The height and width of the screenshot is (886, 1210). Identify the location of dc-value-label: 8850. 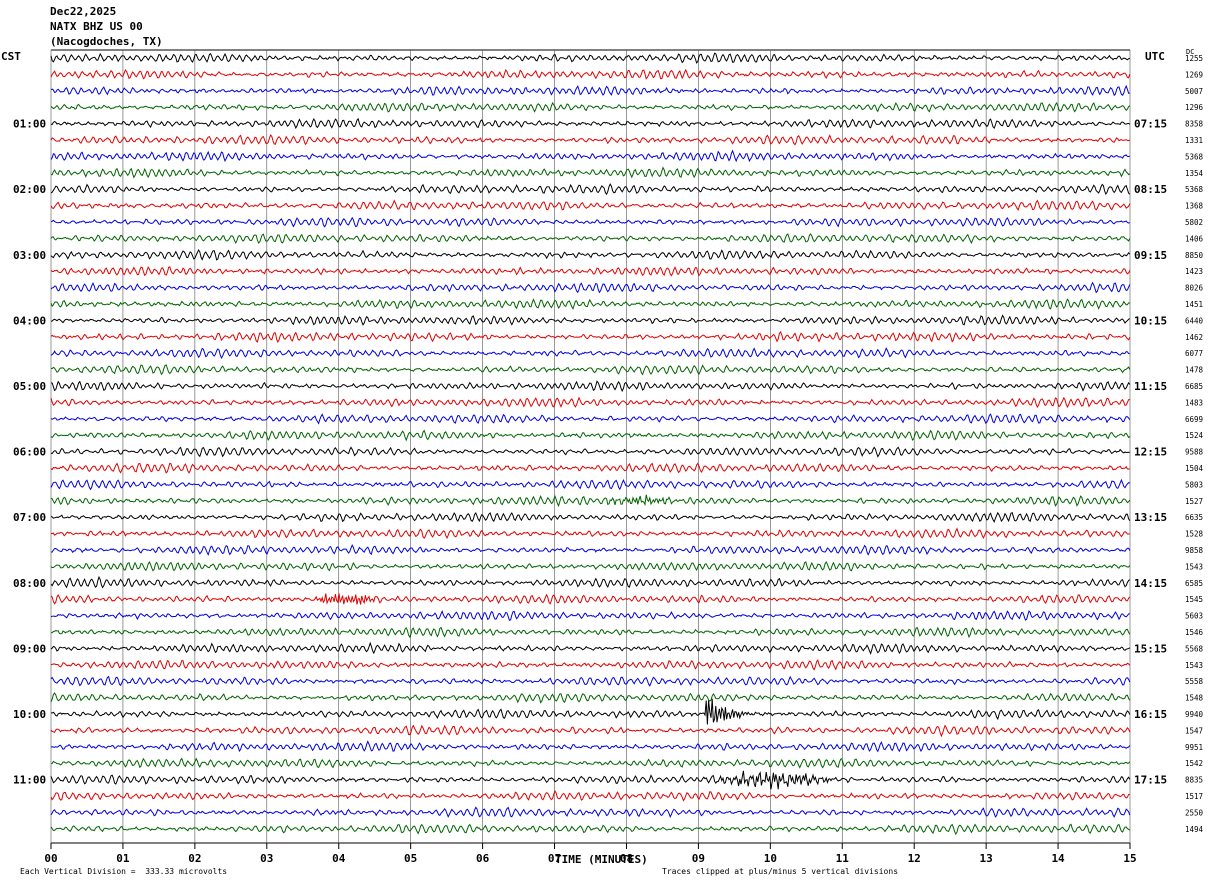
(1194, 255).